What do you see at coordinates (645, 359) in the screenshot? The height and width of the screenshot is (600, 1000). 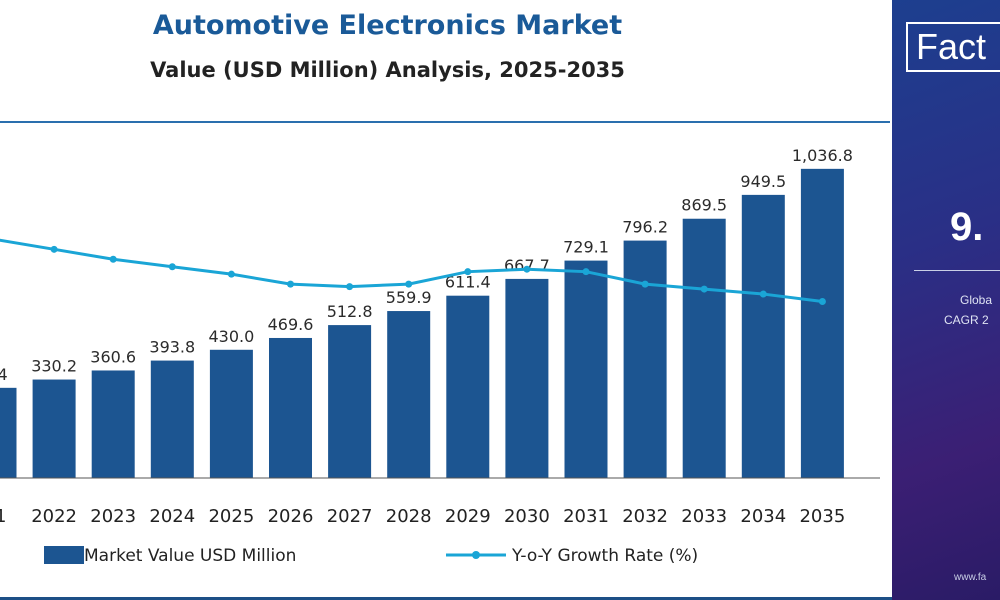 I see `bar-2032` at bounding box center [645, 359].